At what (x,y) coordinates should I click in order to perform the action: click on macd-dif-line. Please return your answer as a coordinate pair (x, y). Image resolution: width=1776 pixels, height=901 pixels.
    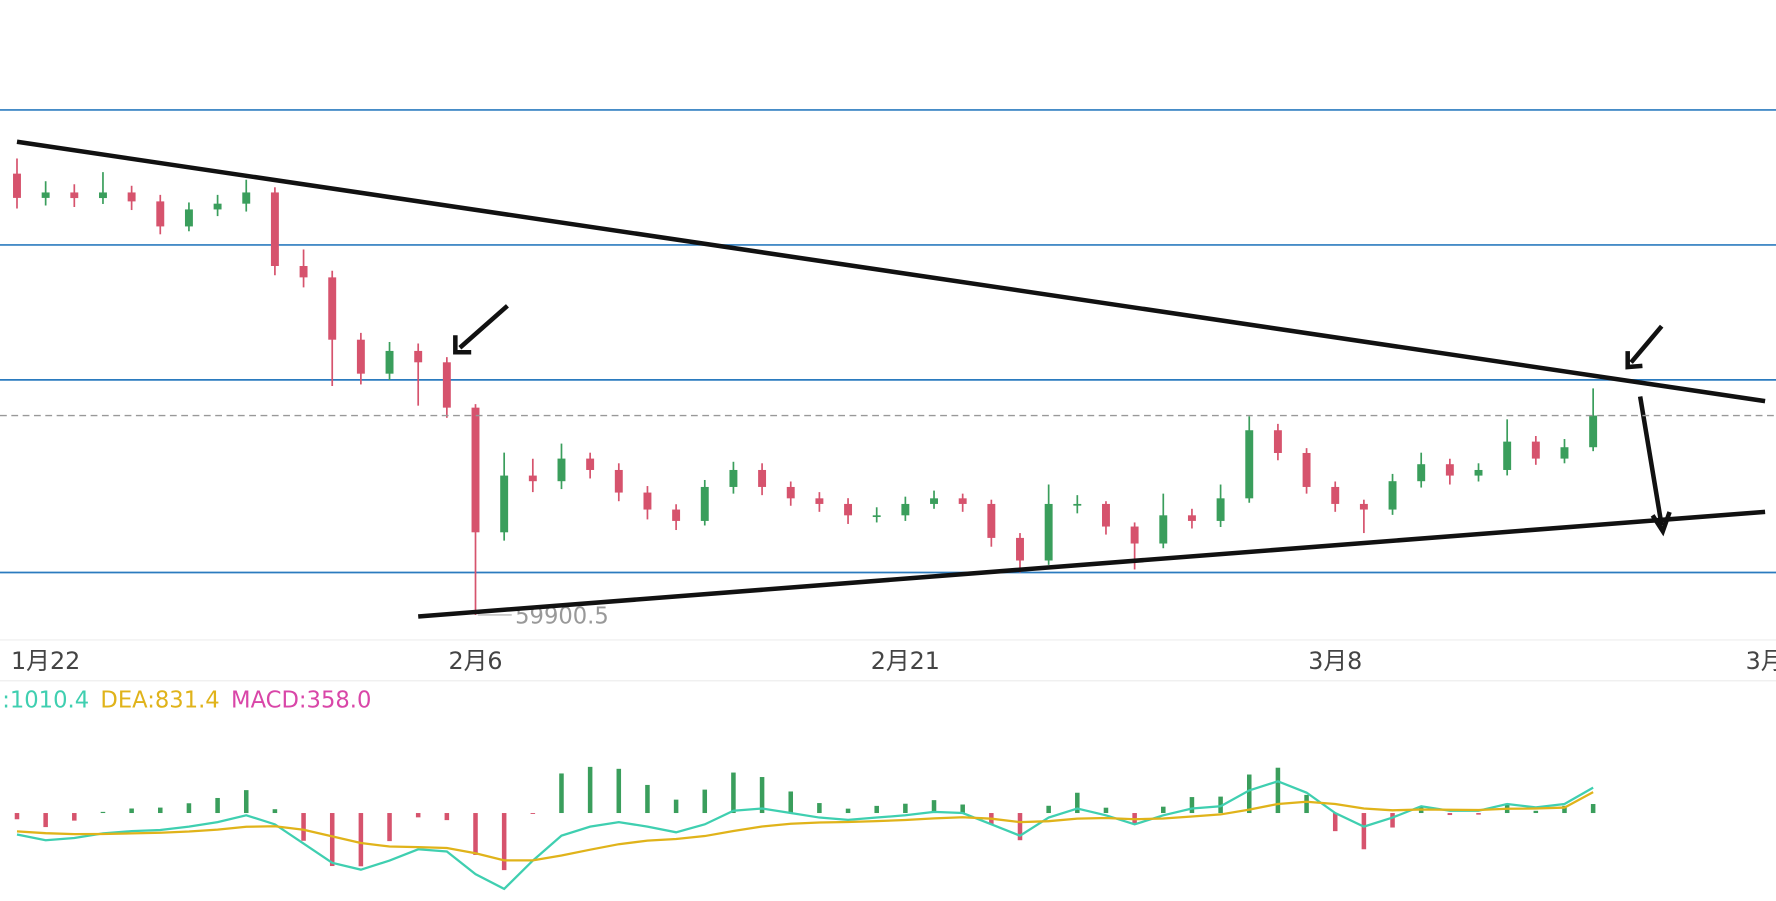
    Looking at the image, I should click on (805, 835).